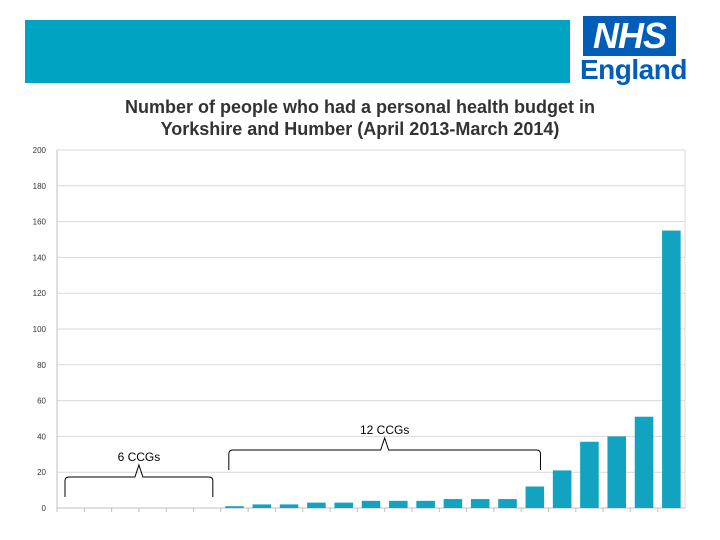  I want to click on y-tick-label: 140, so click(40, 257).